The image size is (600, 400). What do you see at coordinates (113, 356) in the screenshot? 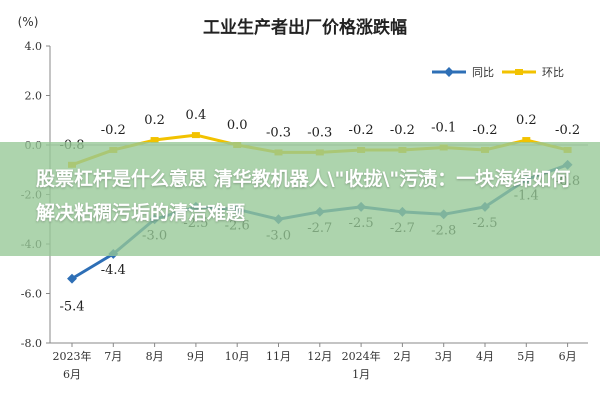
I see `x-tick-label-1: 7月` at bounding box center [113, 356].